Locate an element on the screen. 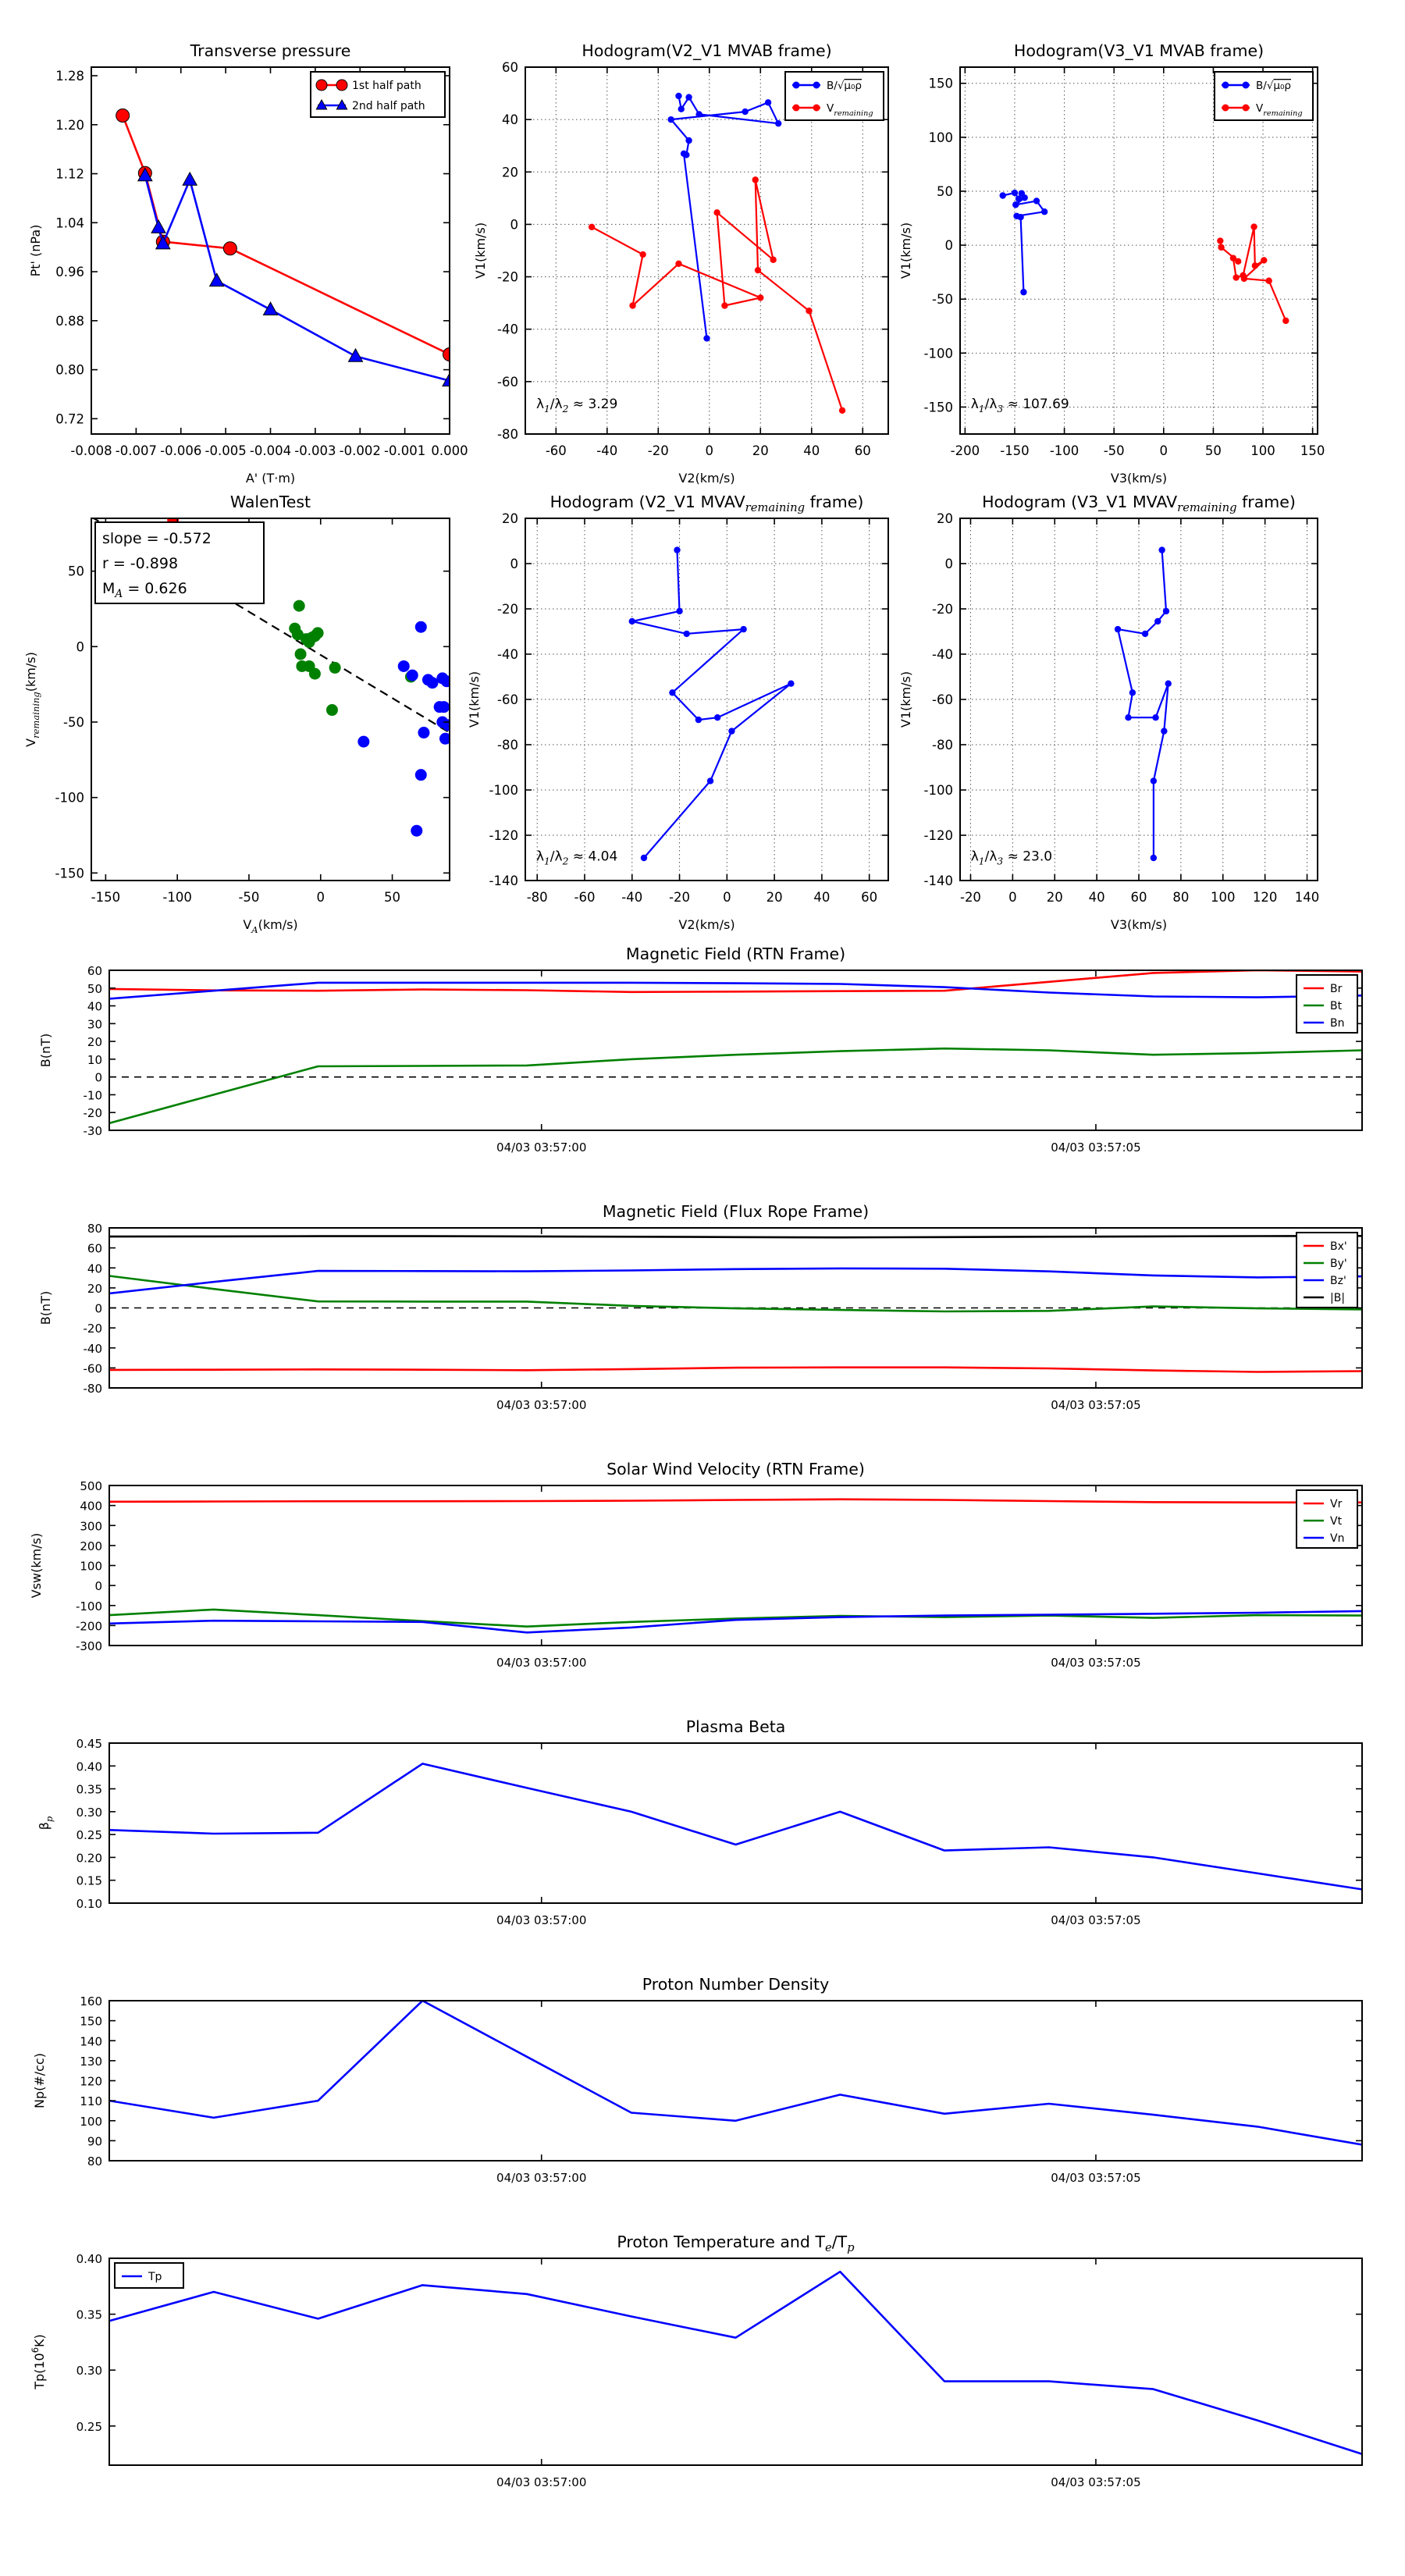 This screenshot has height=2576, width=1405. y-tick-label: 140 is located at coordinates (91, 2041).